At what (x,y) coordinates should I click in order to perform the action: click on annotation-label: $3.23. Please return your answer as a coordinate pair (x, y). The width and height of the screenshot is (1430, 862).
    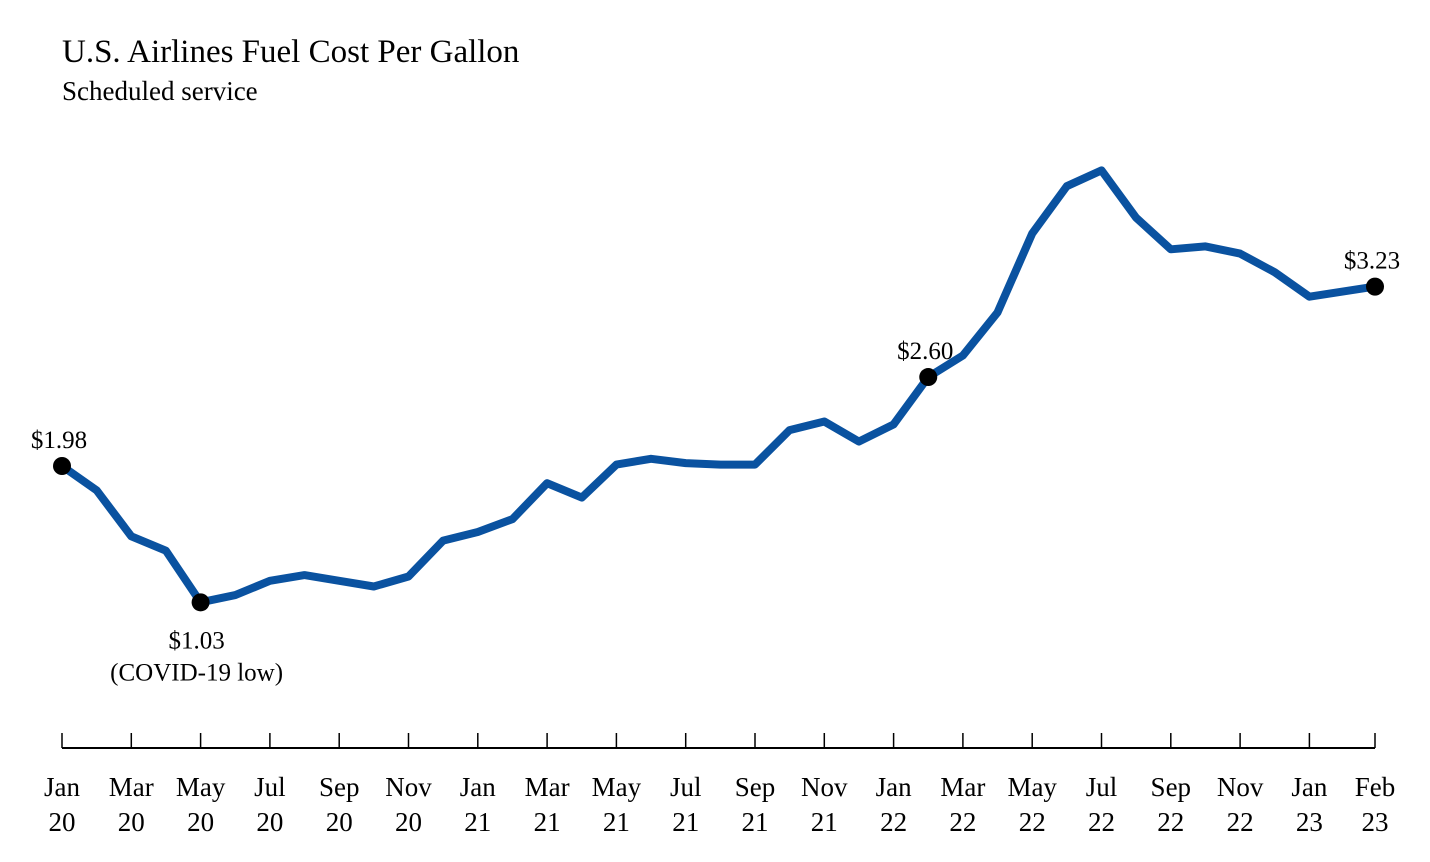
    Looking at the image, I should click on (1372, 261).